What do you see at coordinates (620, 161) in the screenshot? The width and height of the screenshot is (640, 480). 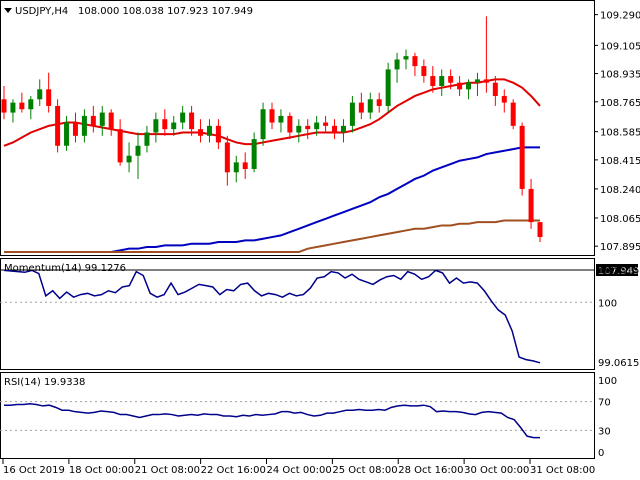 I see `price-tick-label: 108.415` at bounding box center [620, 161].